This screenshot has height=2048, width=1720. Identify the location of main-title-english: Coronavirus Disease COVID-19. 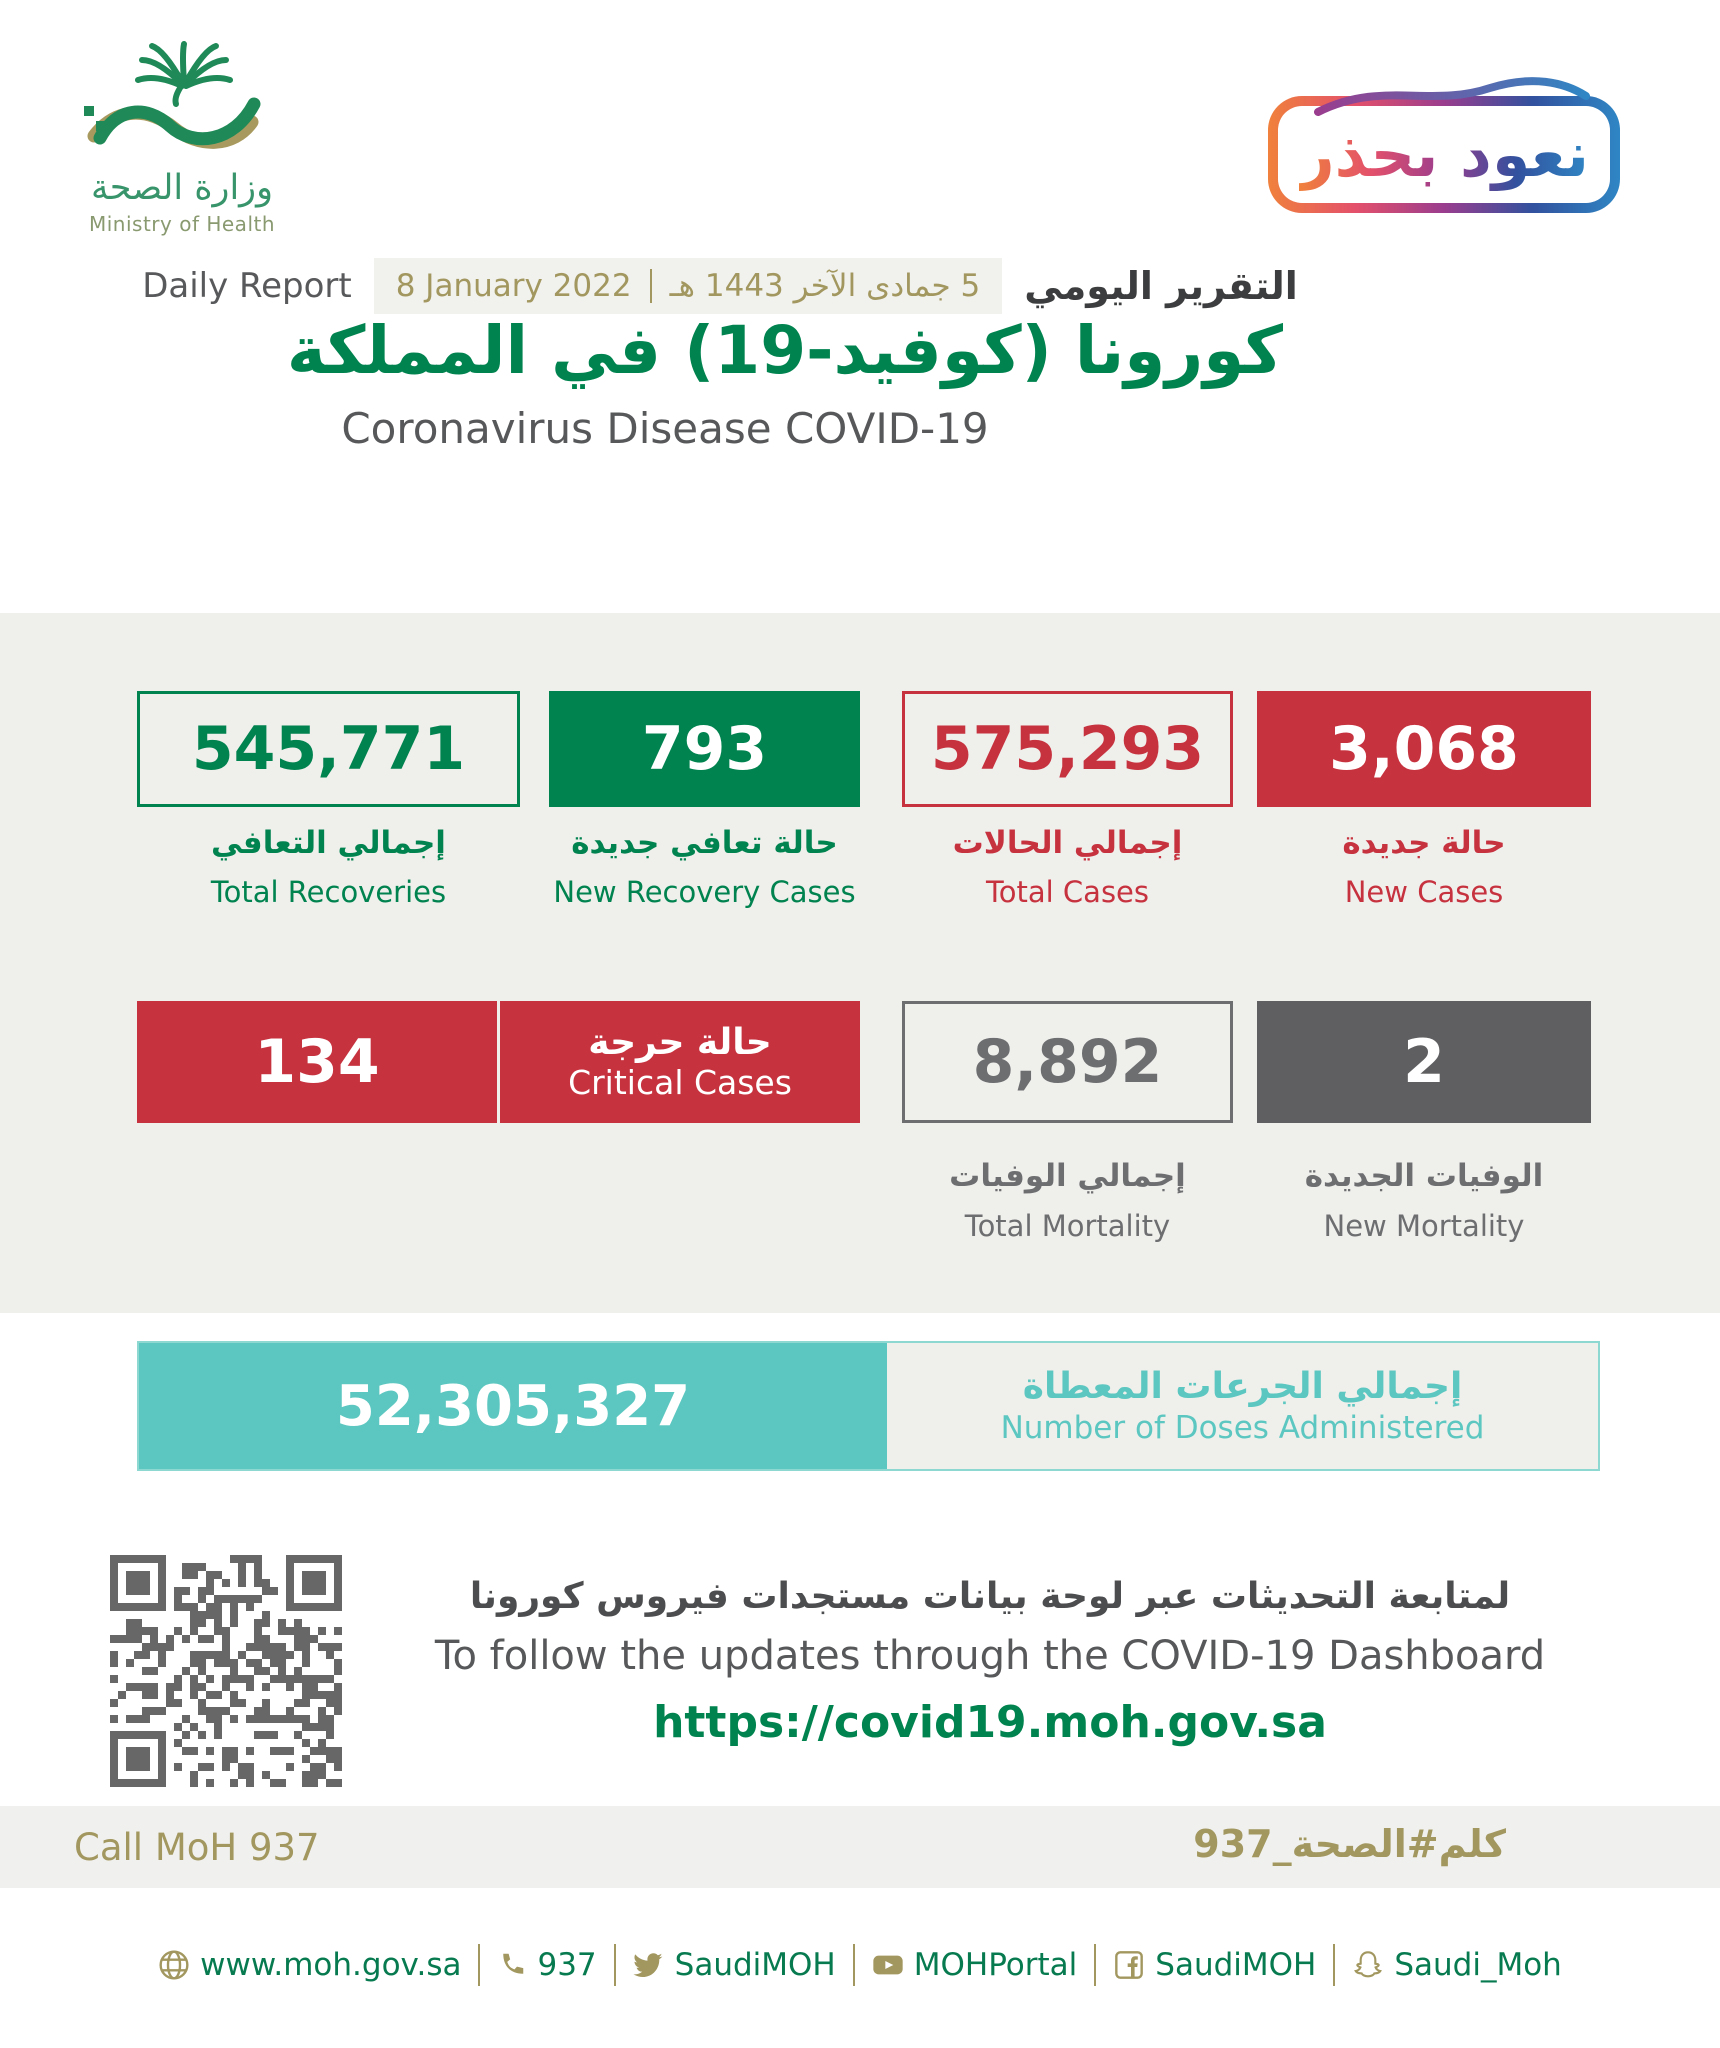
(665, 428).